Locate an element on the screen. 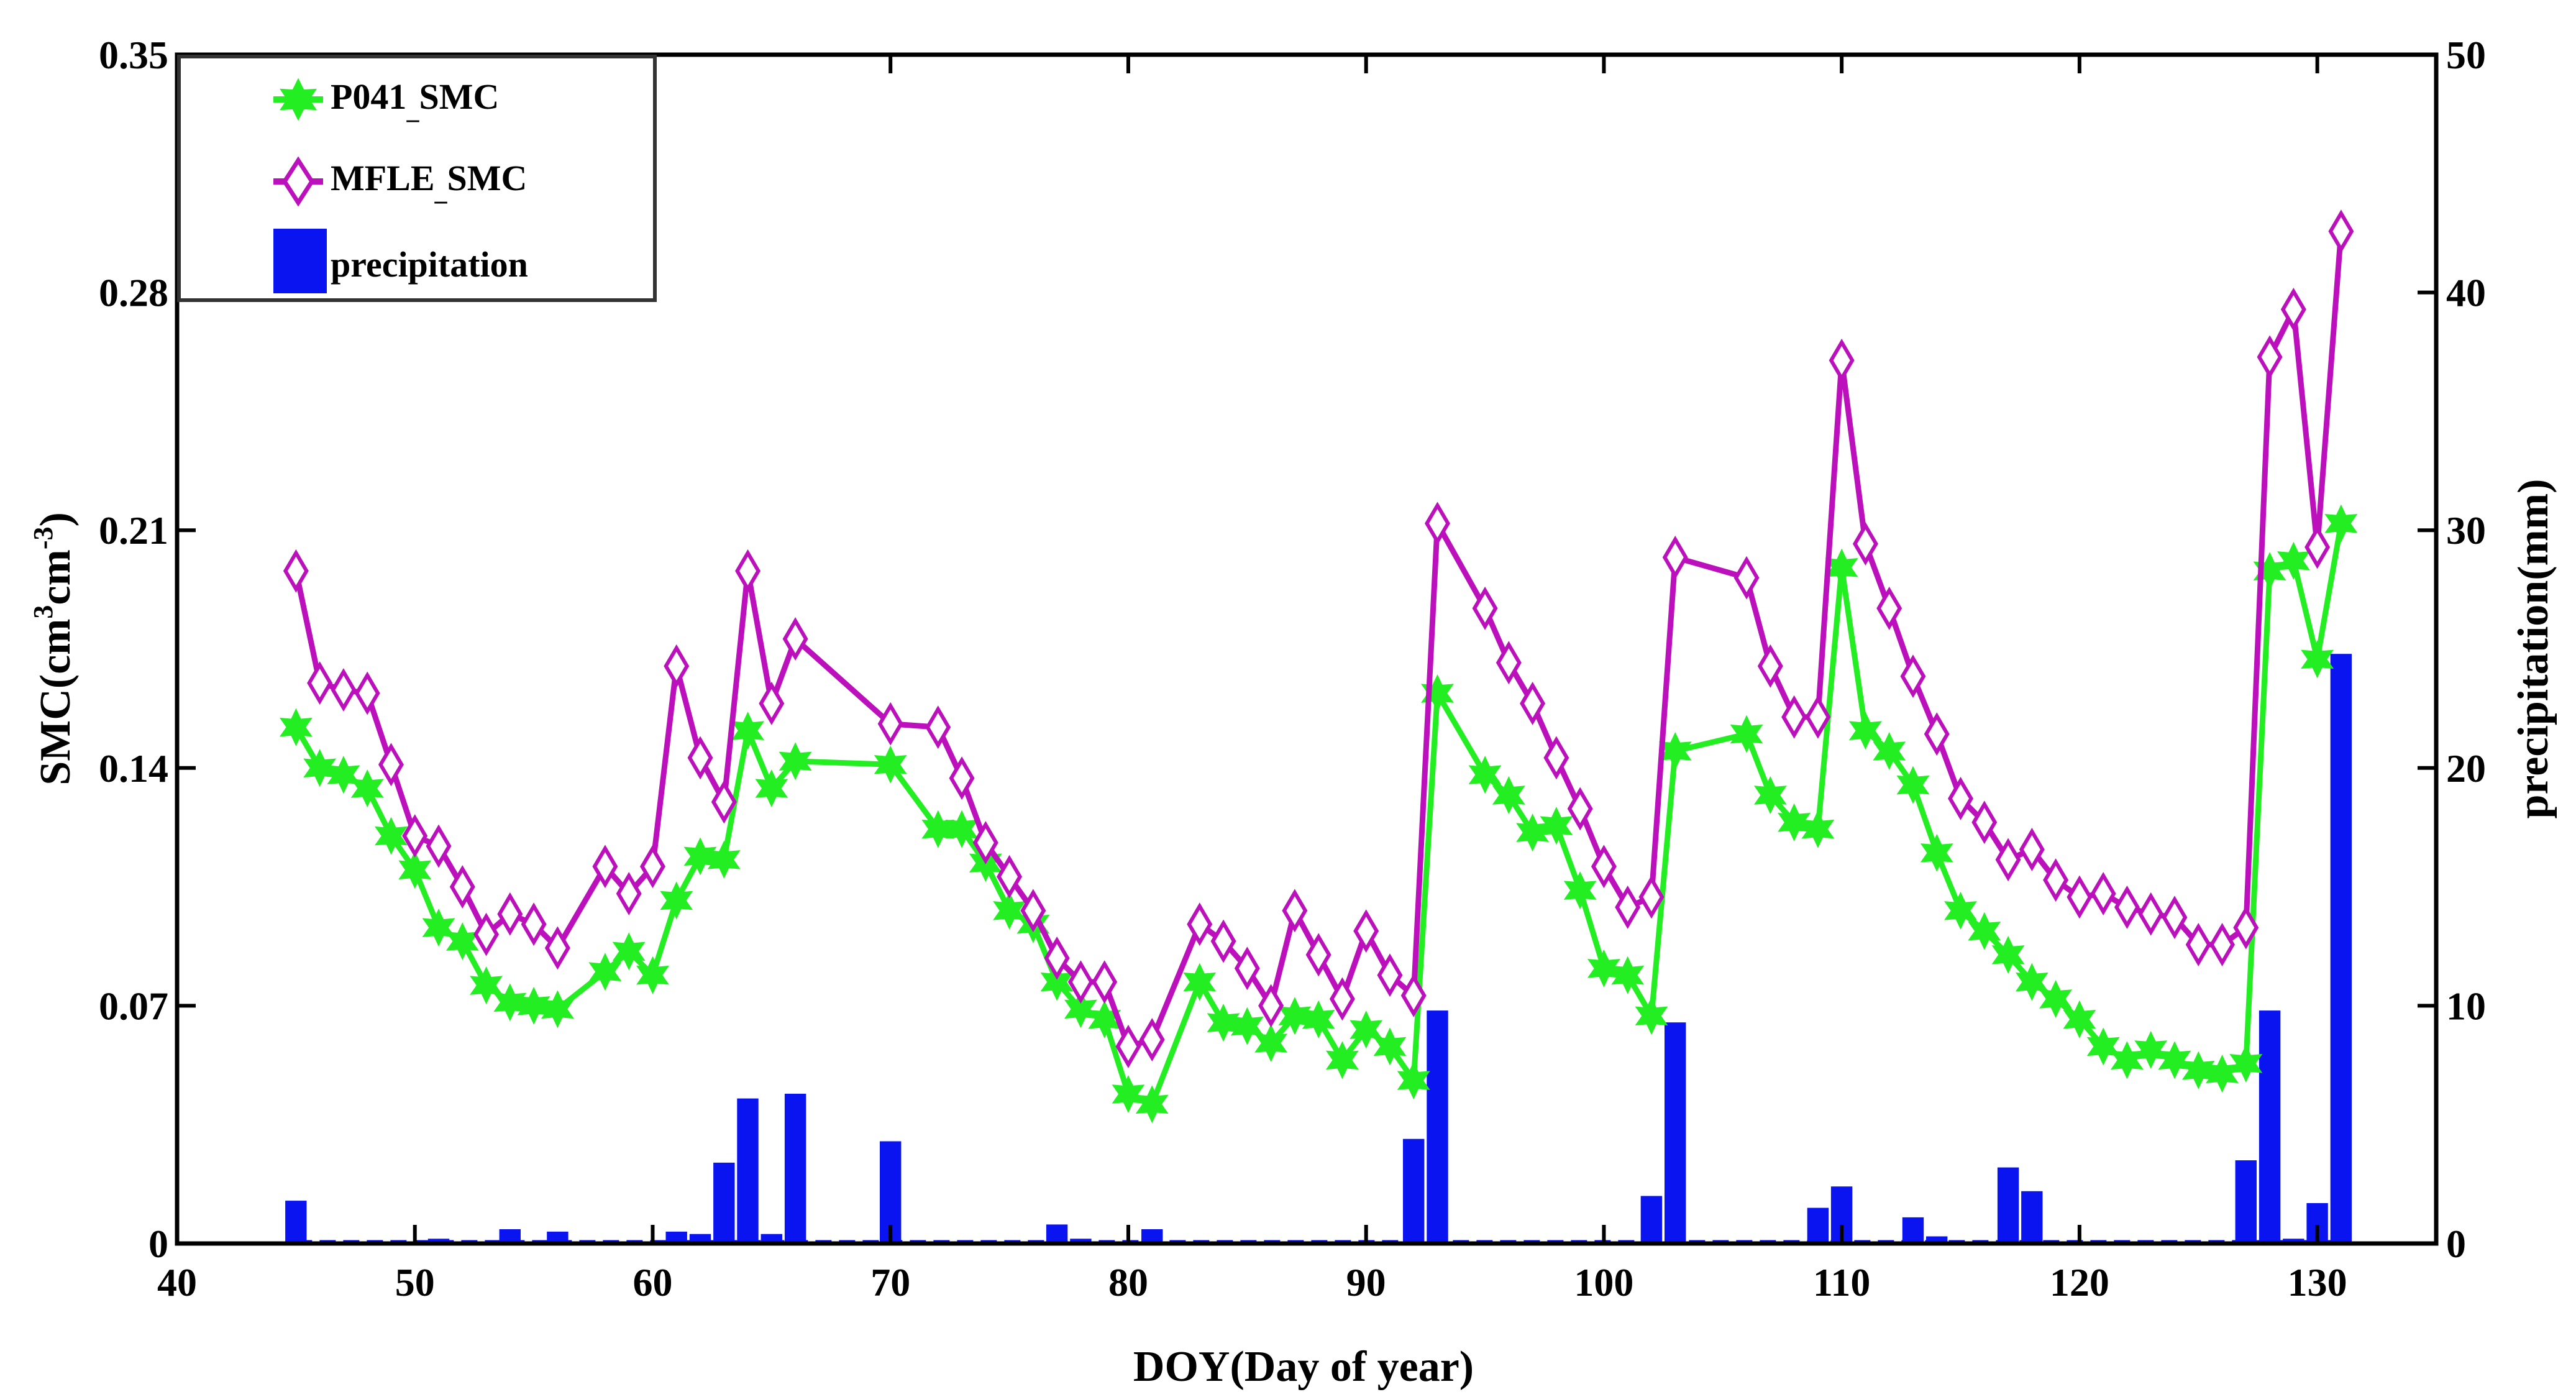  legend-precip-swatch is located at coordinates (300, 261).